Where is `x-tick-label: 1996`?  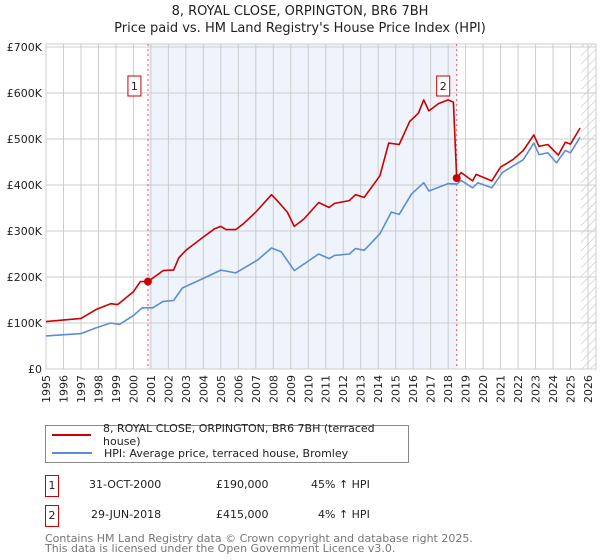 x-tick-label: 1996 is located at coordinates (63, 389).